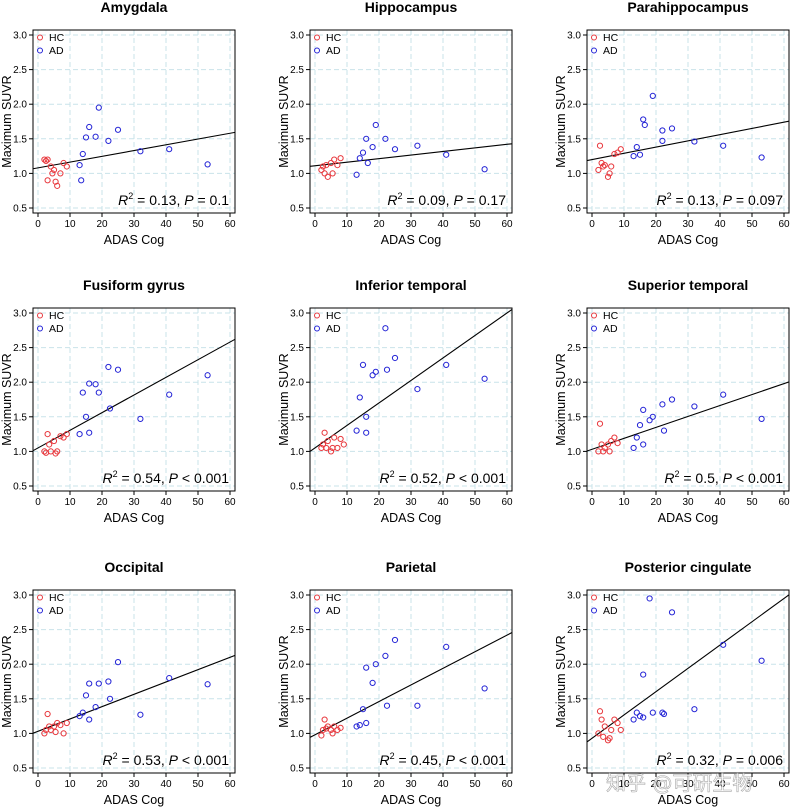  What do you see at coordinates (134, 395) in the screenshot?
I see `chart-fusiform-gyrus-regression-line` at bounding box center [134, 395].